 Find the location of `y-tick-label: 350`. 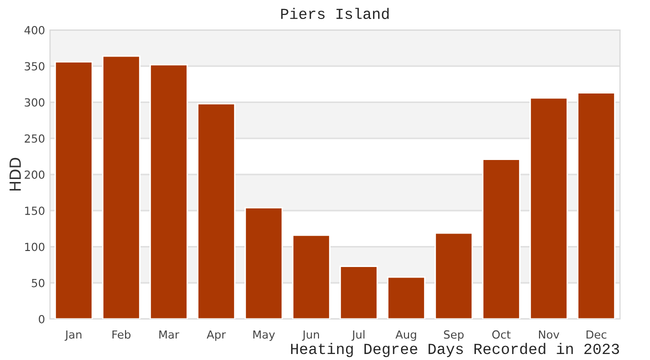

y-tick-label: 350 is located at coordinates (34, 66).